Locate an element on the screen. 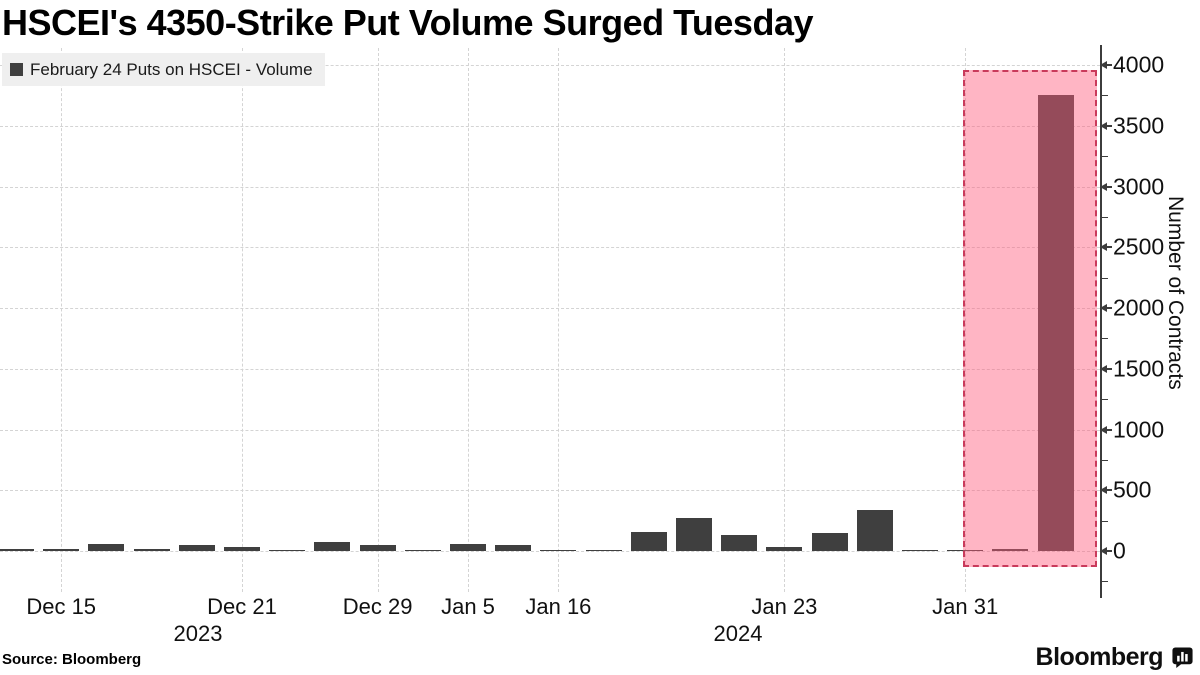 Image resolution: width=1200 pixels, height=675 pixels. source-credit: Source: Bloomberg is located at coordinates (72, 659).